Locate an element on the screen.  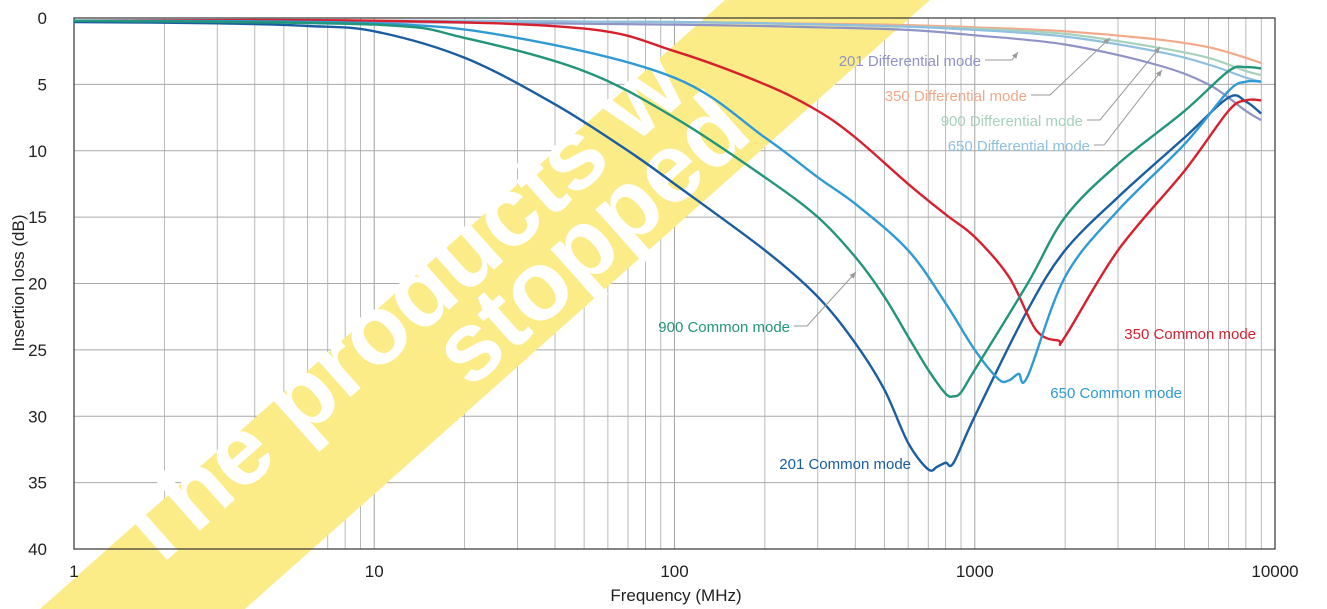
x-axis-title: Frequency (MHz) is located at coordinates (675, 595).